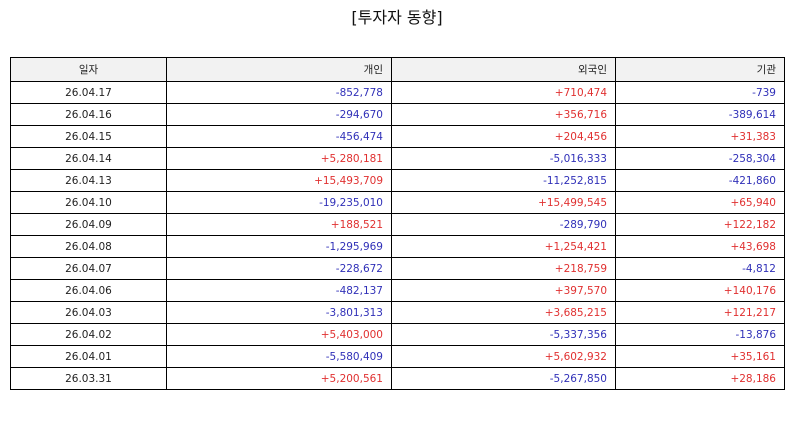  I want to click on cell-institution: -258,304, so click(700, 158).